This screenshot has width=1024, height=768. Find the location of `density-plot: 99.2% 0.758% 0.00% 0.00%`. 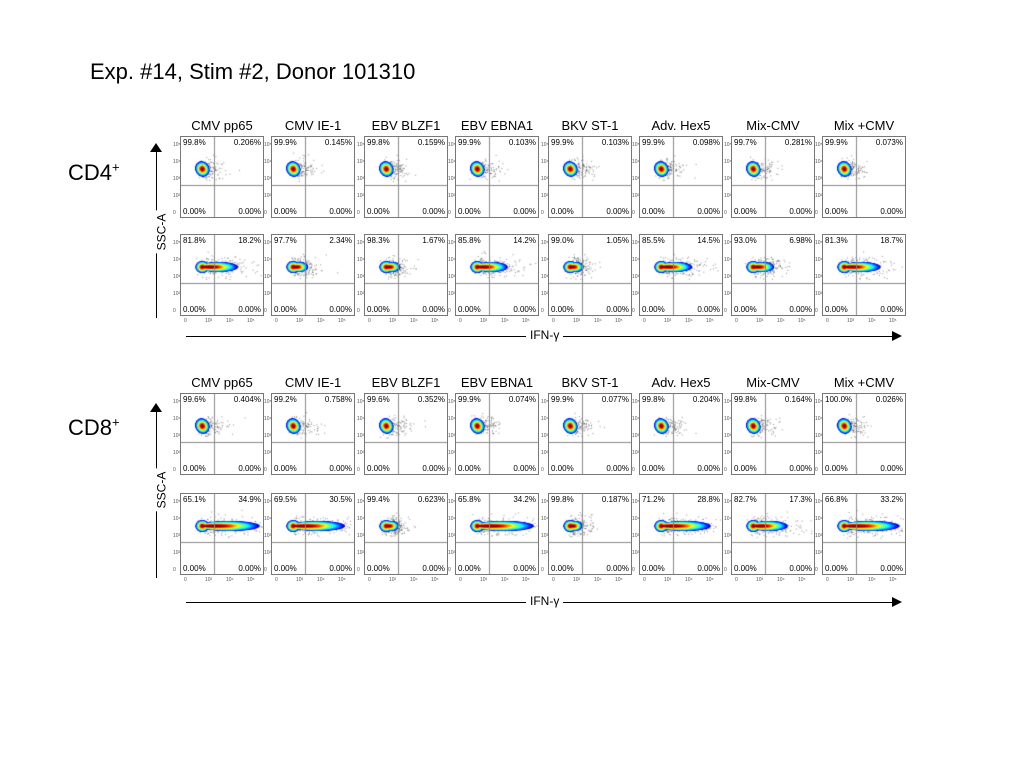

density-plot: 99.2% 0.758% 0.00% 0.00% is located at coordinates (313, 434).